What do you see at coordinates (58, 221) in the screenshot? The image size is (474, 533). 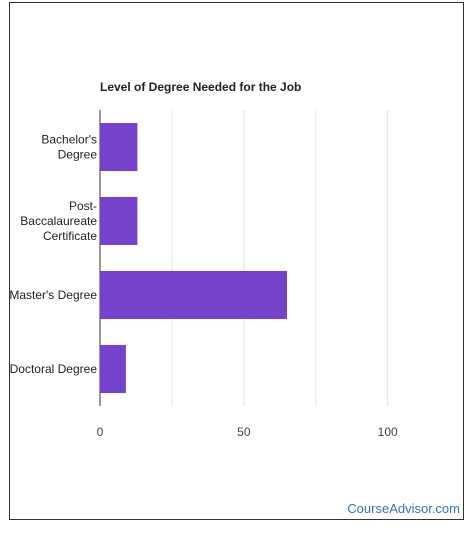 I see `category-label: Post-Baccalaureate Certificate` at bounding box center [58, 221].